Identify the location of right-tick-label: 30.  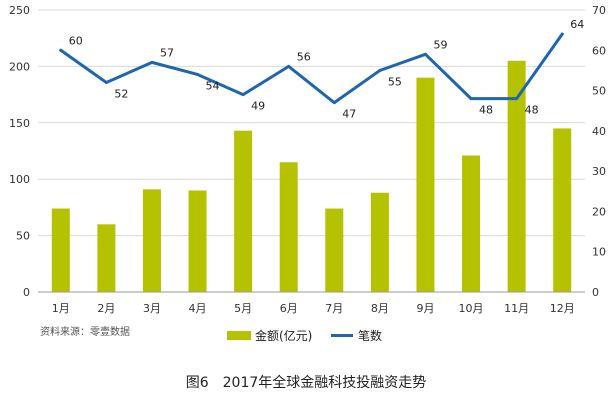
(599, 171).